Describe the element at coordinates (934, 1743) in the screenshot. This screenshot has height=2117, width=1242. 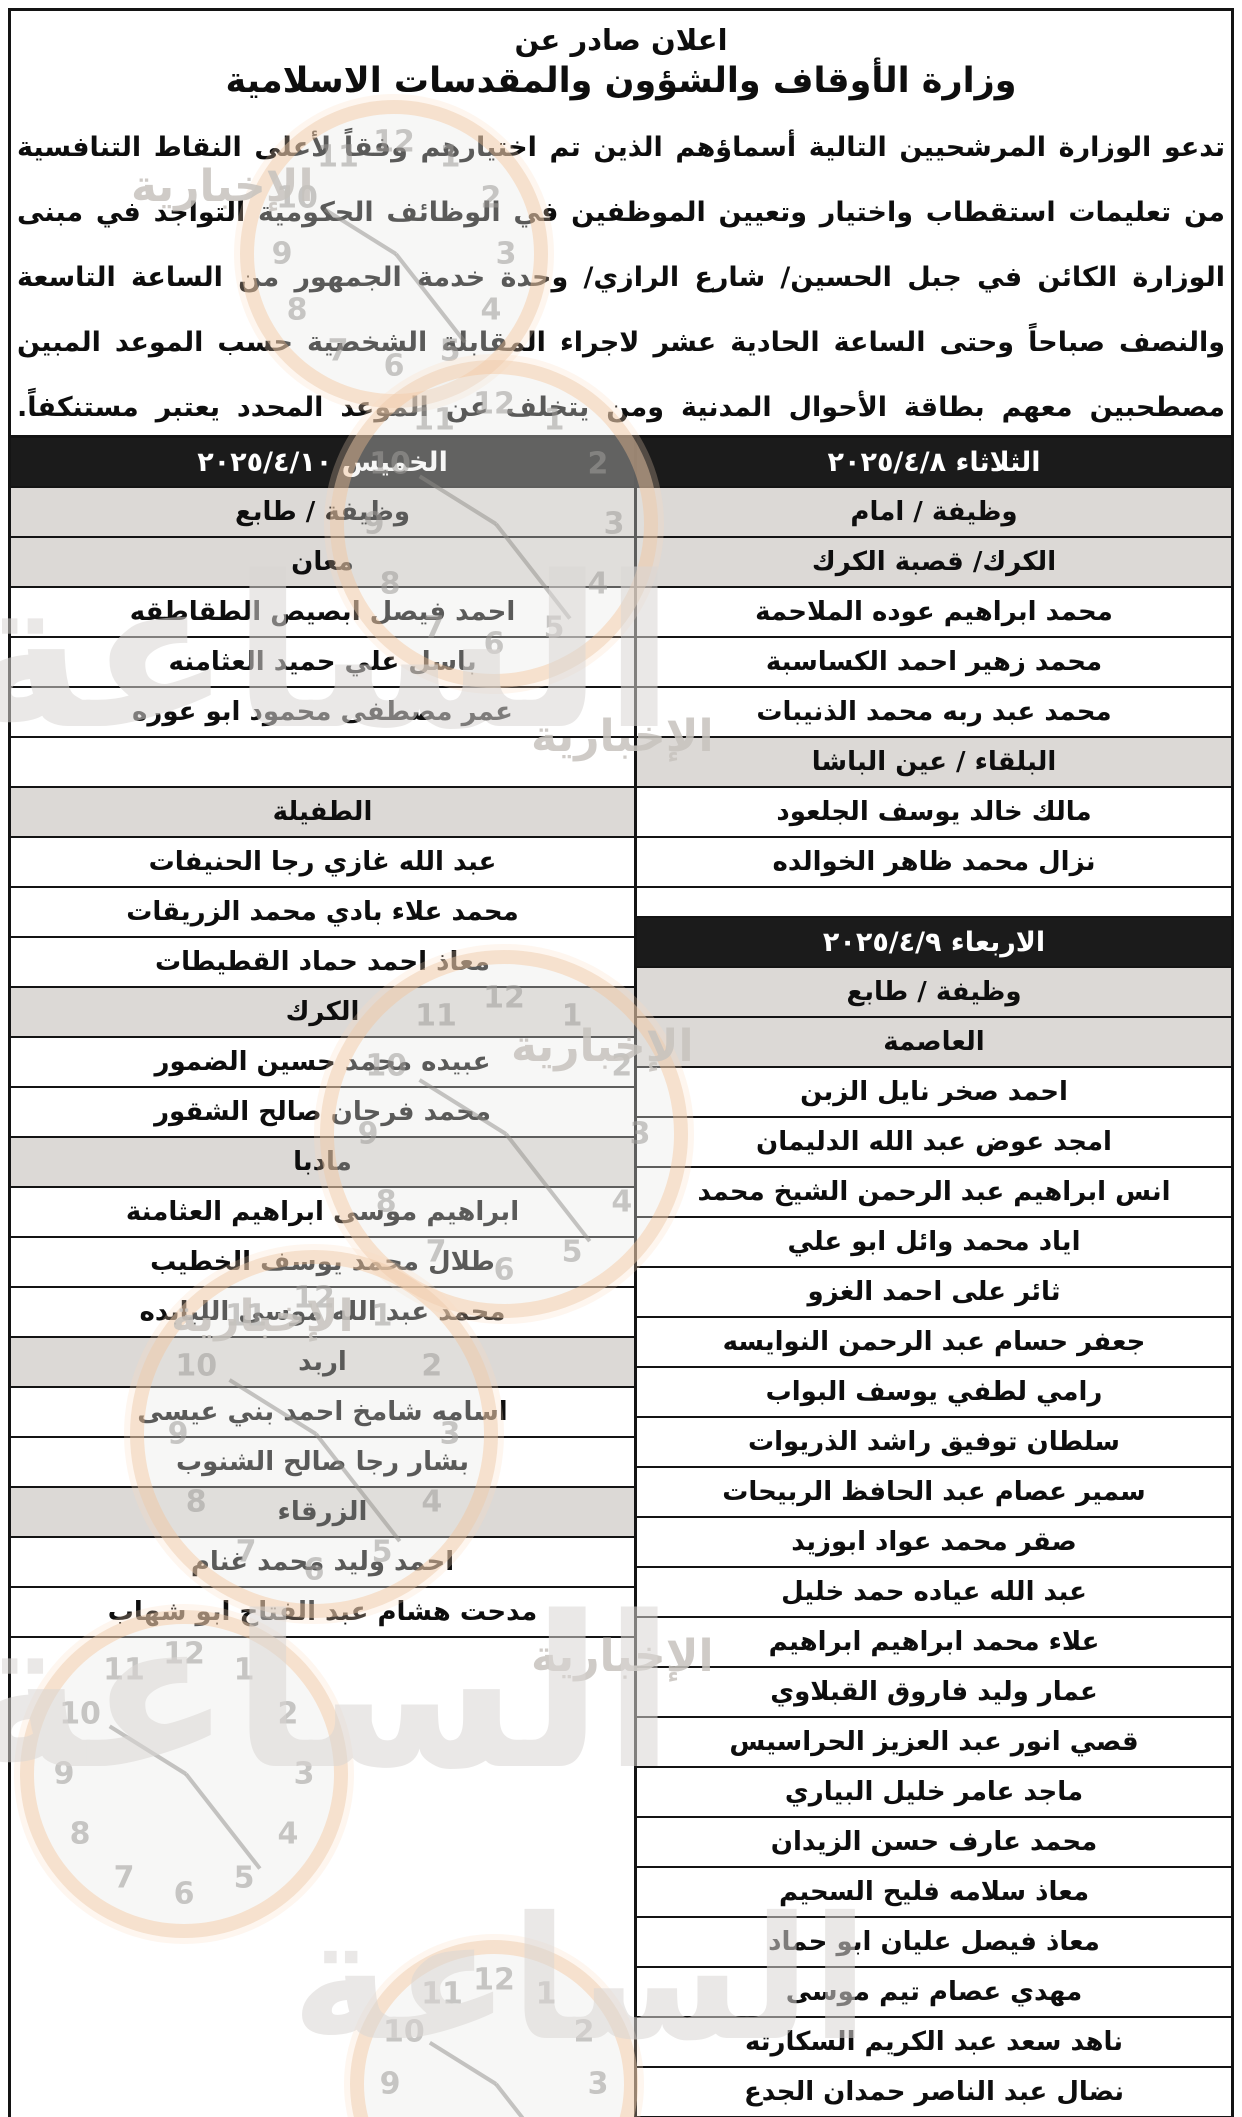
I see `table-row-name: قصي انور عبد العزيز الحراسيس` at that location.